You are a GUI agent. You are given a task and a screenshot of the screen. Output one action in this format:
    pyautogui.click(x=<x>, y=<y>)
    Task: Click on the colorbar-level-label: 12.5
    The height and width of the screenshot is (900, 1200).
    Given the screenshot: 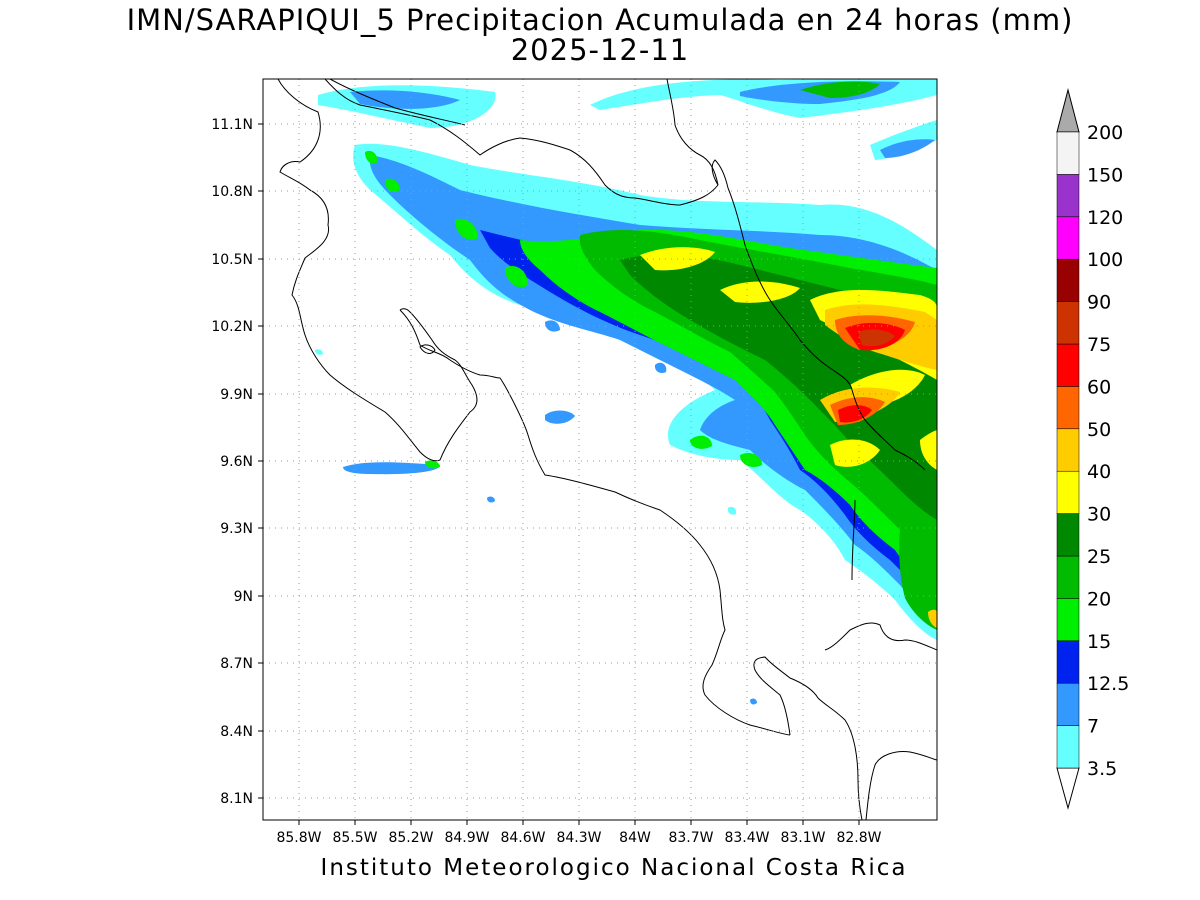 What is the action you would take?
    pyautogui.click(x=1108, y=684)
    